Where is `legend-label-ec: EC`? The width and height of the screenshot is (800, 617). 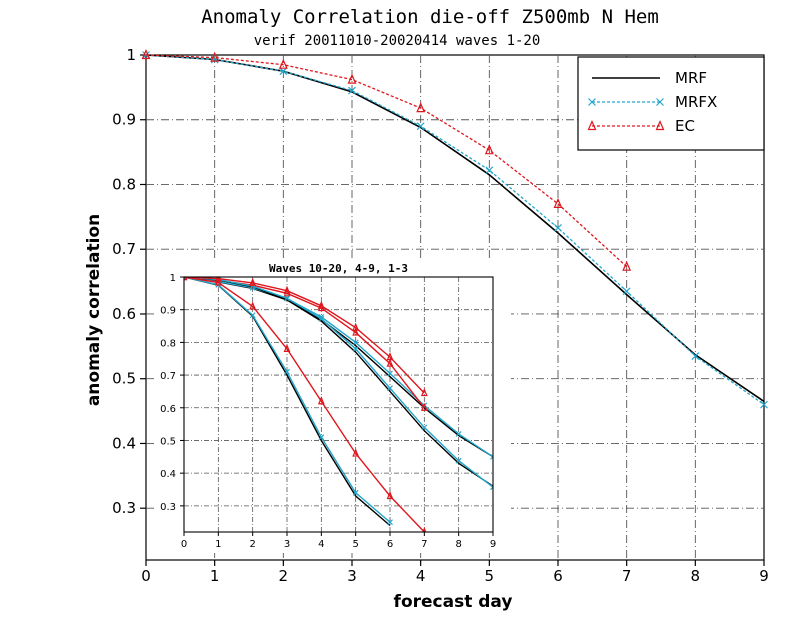
legend-label-ec: EC is located at coordinates (685, 126).